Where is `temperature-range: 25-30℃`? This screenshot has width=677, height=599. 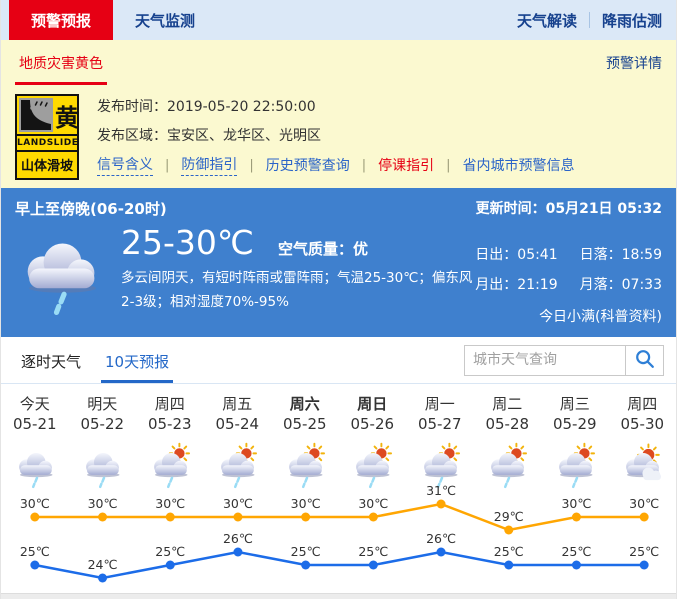 temperature-range: 25-30℃ is located at coordinates (187, 242).